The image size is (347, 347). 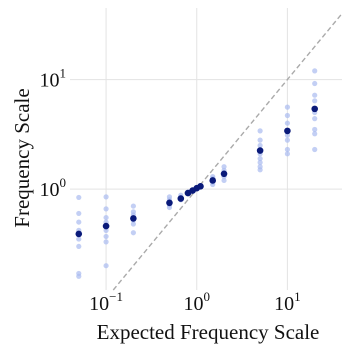 What do you see at coordinates (208, 332) in the screenshot?
I see `x-axis-title: Expected Frequency Scale` at bounding box center [208, 332].